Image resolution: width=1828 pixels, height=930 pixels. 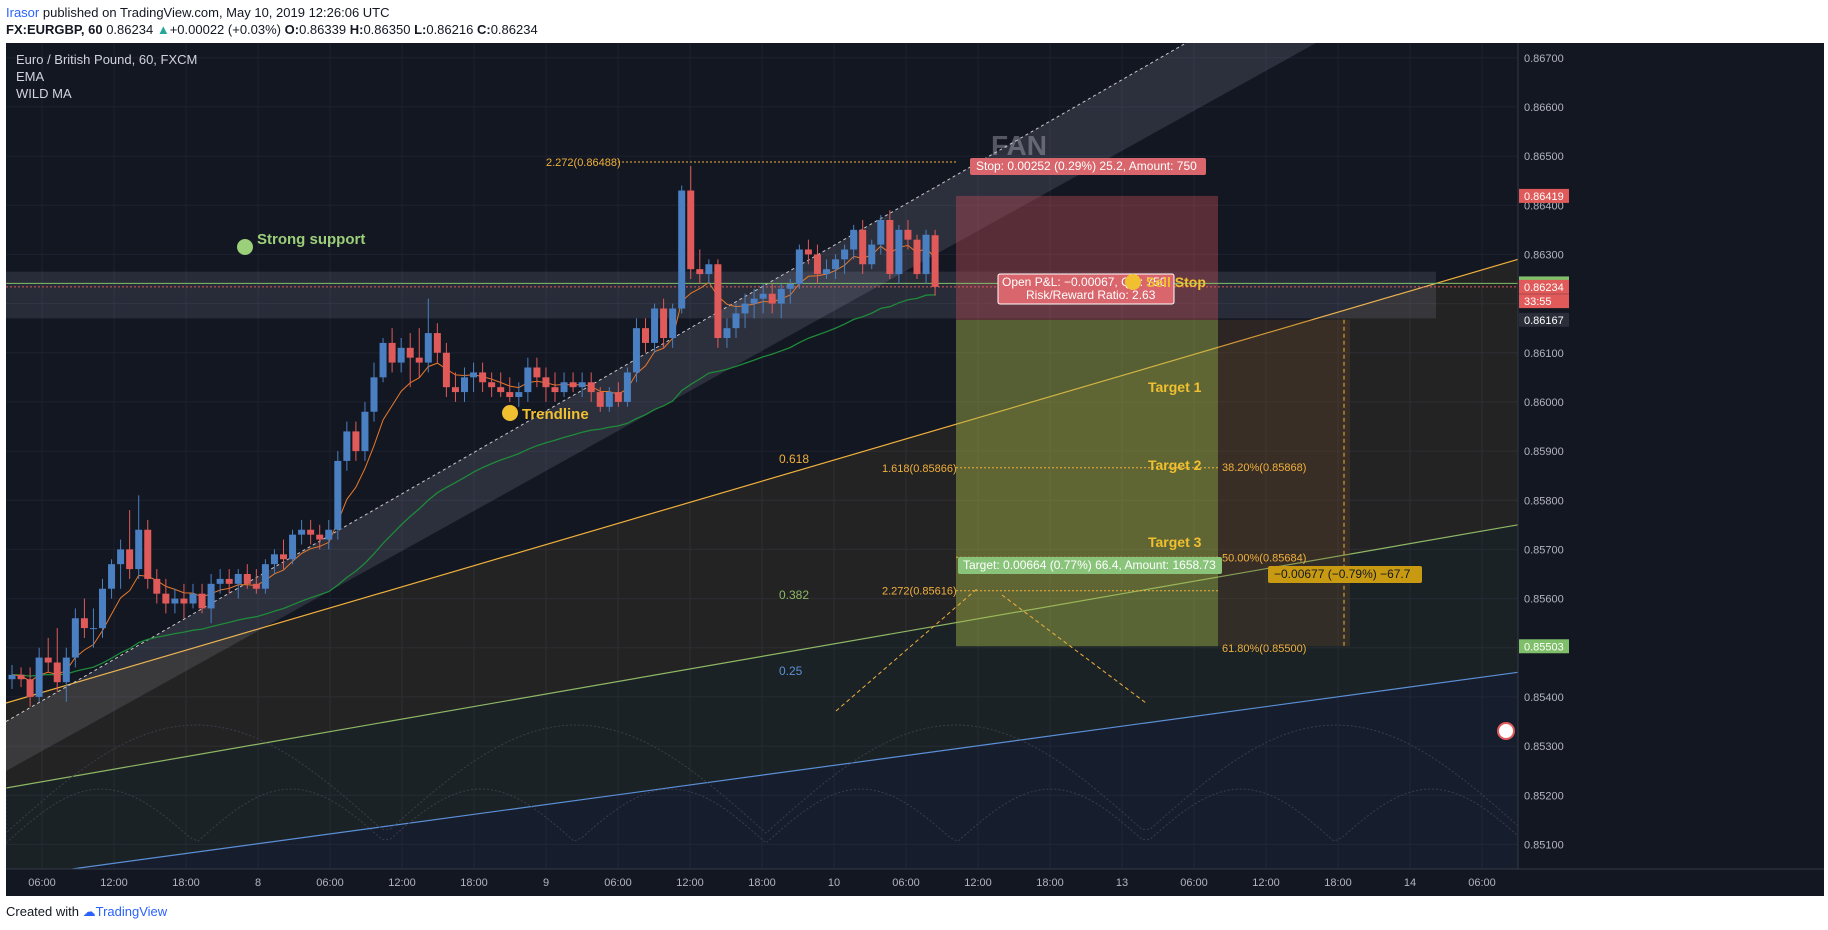 What do you see at coordinates (1544, 206) in the screenshot?
I see `y-tick-label: 0.86400` at bounding box center [1544, 206].